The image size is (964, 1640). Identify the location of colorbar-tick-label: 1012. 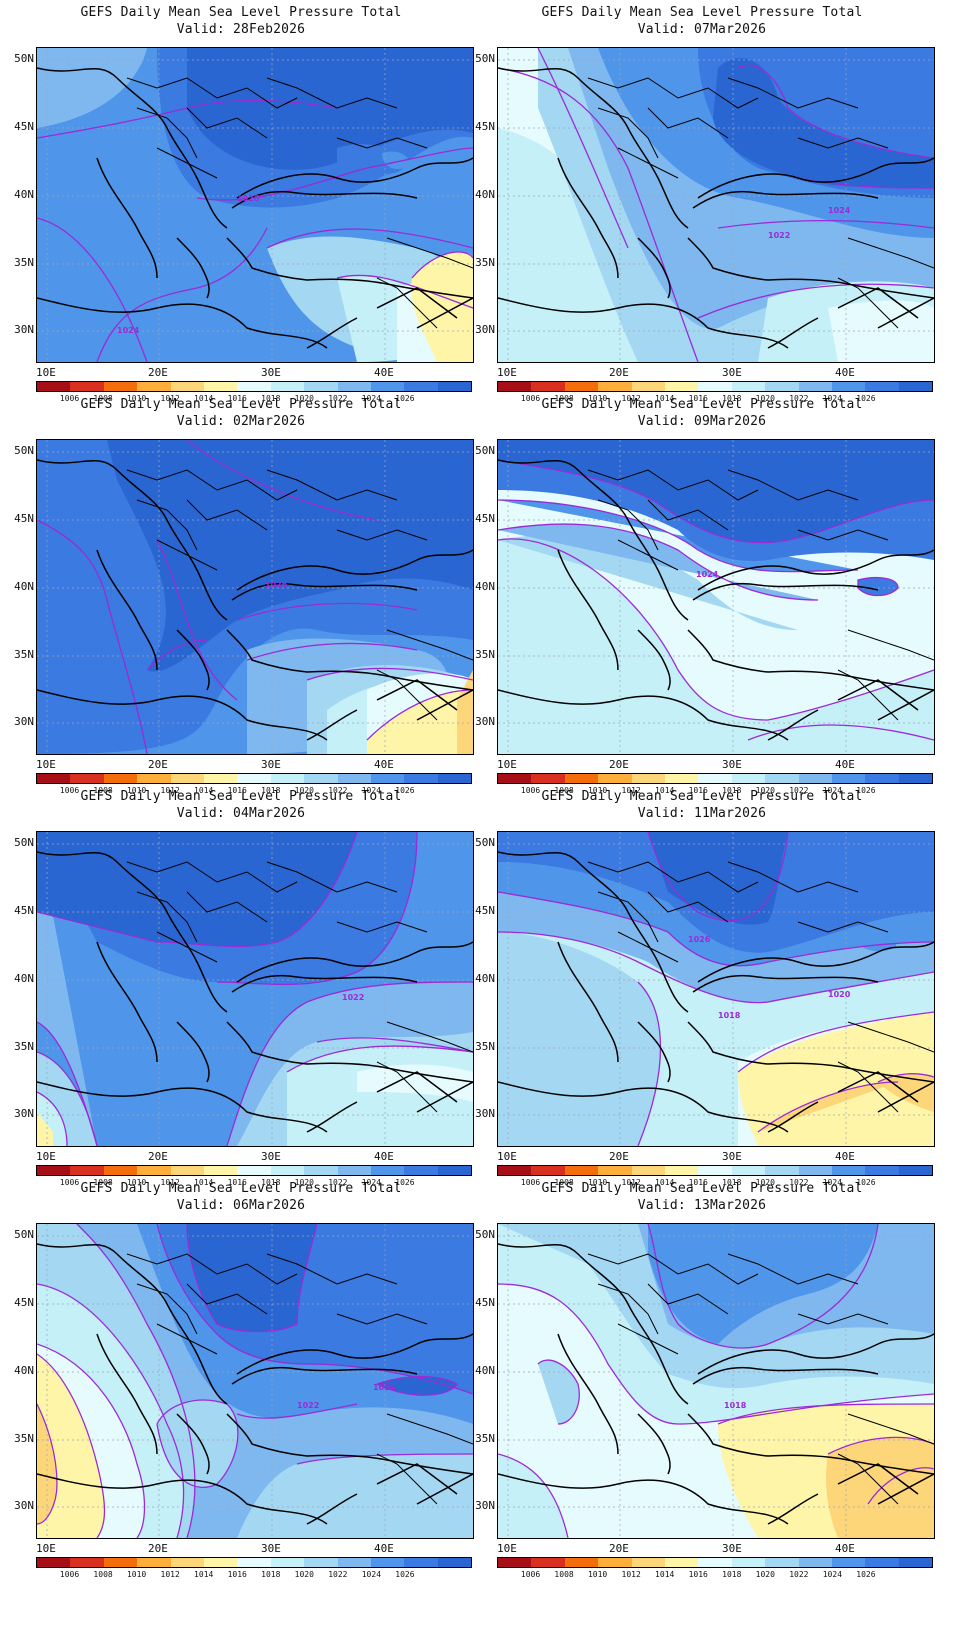
(631, 398).